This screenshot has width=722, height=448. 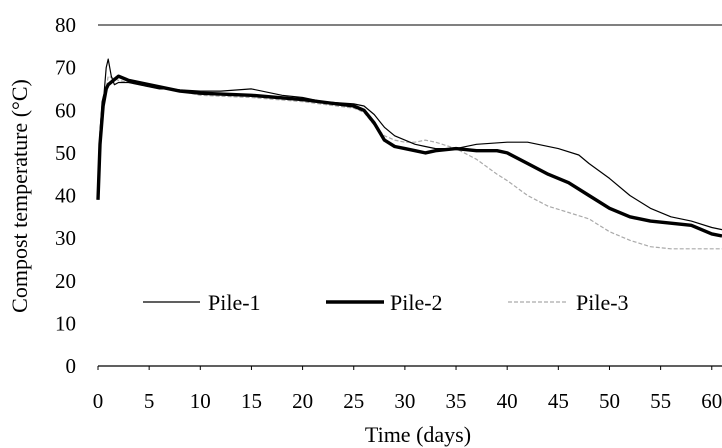 What do you see at coordinates (65, 281) in the screenshot?
I see `y-tick-label: 20` at bounding box center [65, 281].